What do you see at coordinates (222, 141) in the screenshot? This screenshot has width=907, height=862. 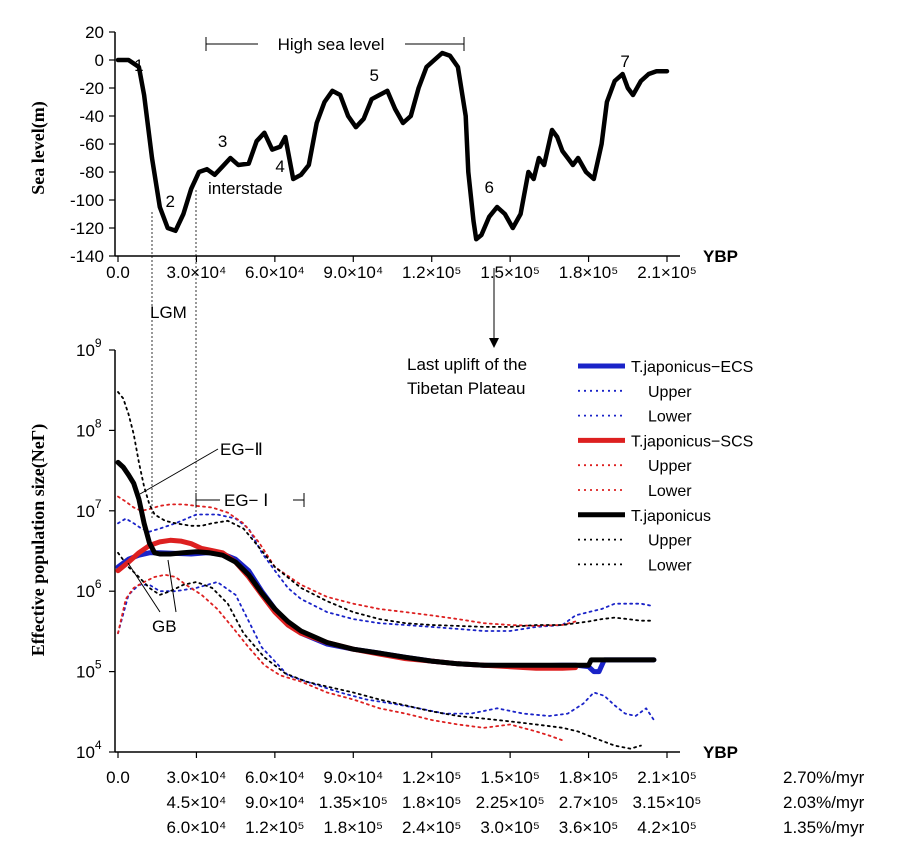 I see `sea-level-point-label: 3` at bounding box center [222, 141].